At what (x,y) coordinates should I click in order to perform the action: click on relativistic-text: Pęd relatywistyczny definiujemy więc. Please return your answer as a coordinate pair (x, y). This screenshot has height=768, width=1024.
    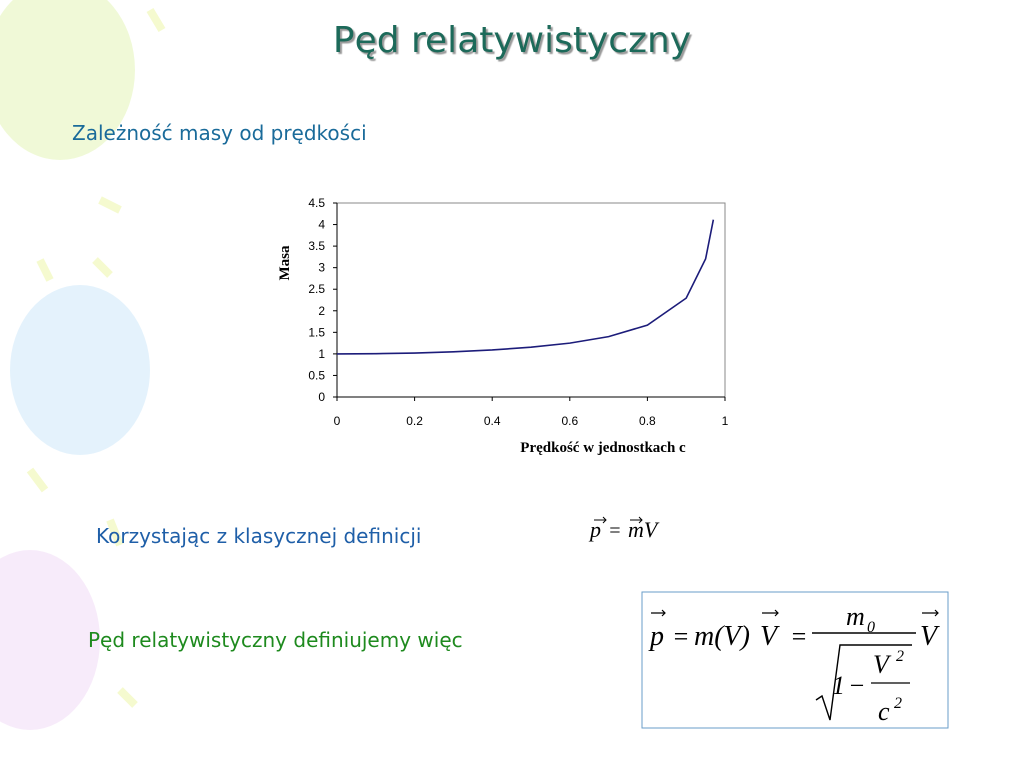
    Looking at the image, I should click on (275, 640).